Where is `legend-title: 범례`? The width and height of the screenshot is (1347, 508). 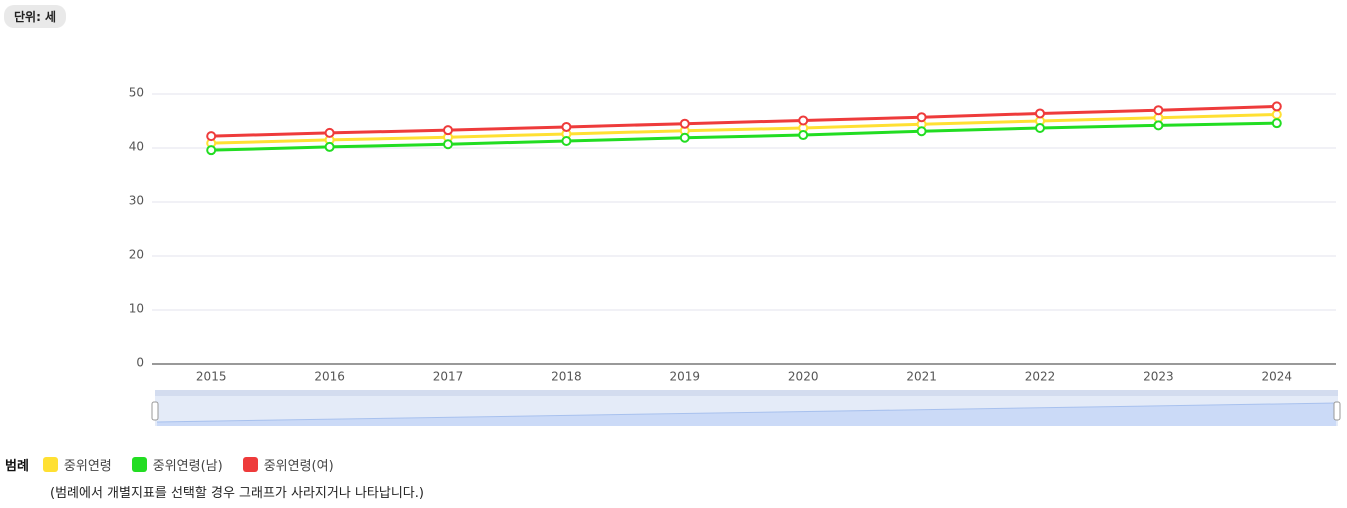
legend-title: 범례 is located at coordinates (17, 466).